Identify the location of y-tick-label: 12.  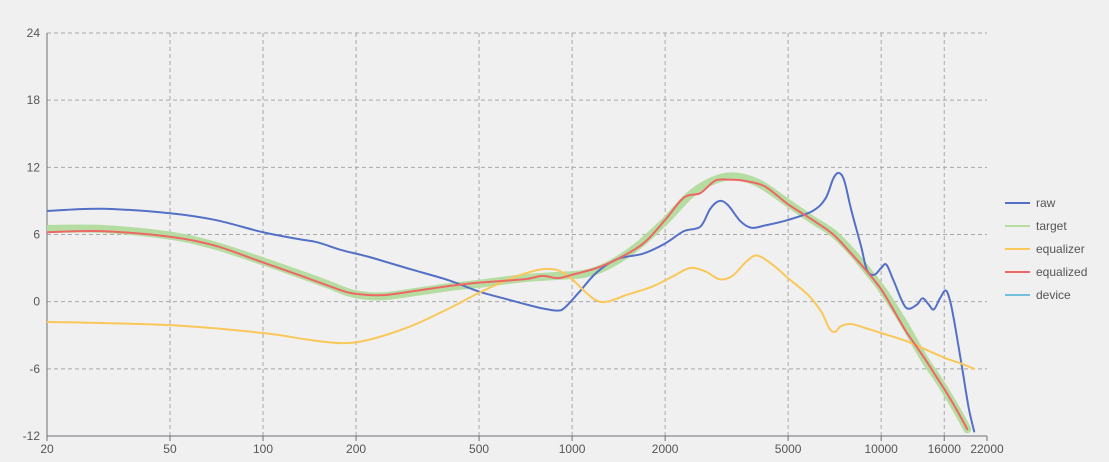
(34, 167).